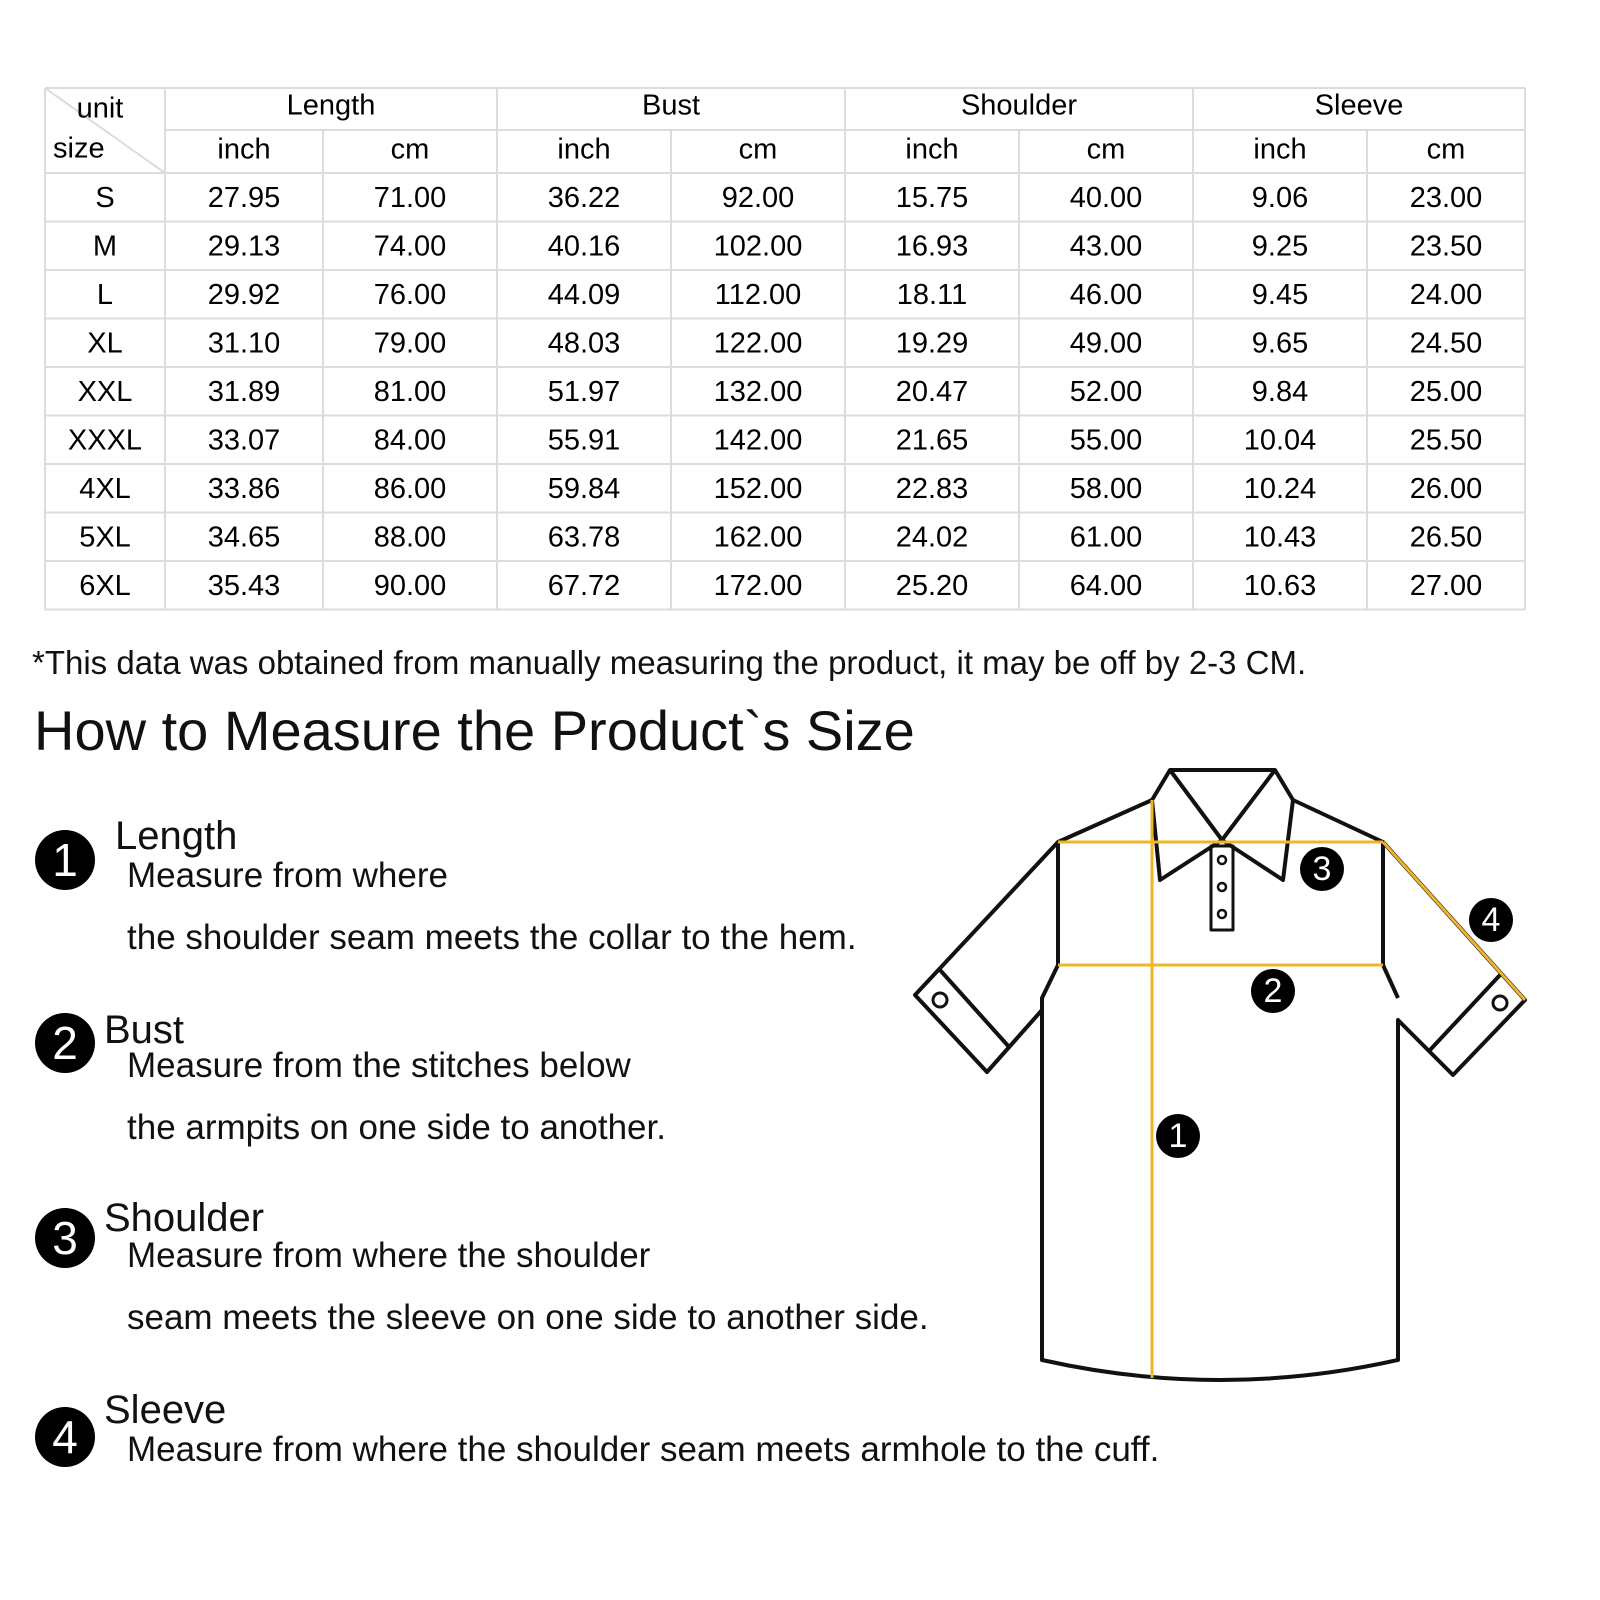  Describe the element at coordinates (1280, 586) in the screenshot. I see `table-cell: 10.63` at that location.